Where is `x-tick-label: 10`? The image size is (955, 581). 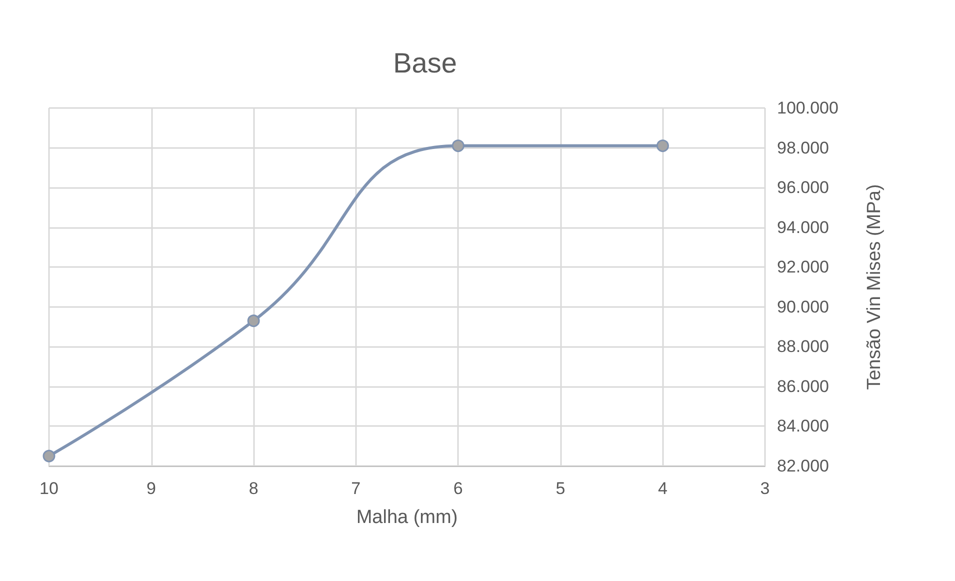 x-tick-label: 10 is located at coordinates (49, 488).